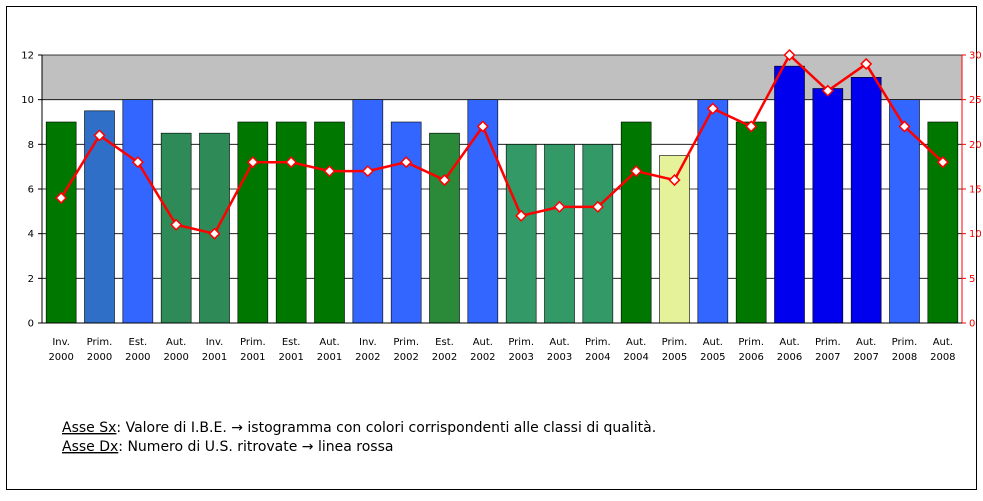 This screenshot has width=983, height=501. Describe the element at coordinates (31, 145) in the screenshot. I see `y-tick-label: 8` at that location.